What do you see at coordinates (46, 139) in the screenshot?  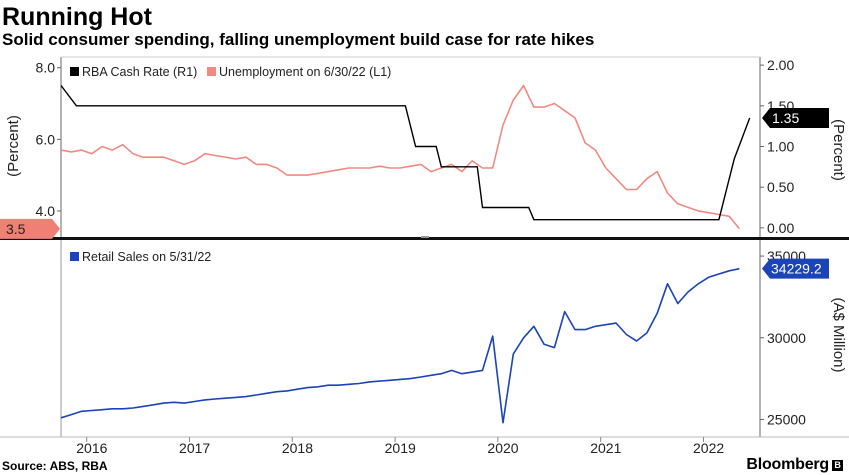 I see `left-tick-label: 6.0` at bounding box center [46, 139].